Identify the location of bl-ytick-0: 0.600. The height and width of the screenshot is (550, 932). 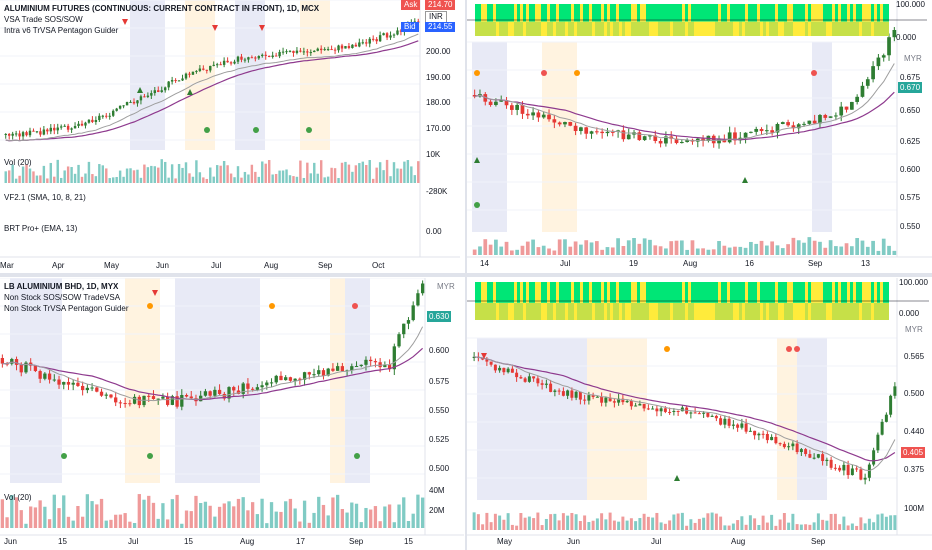
(439, 350).